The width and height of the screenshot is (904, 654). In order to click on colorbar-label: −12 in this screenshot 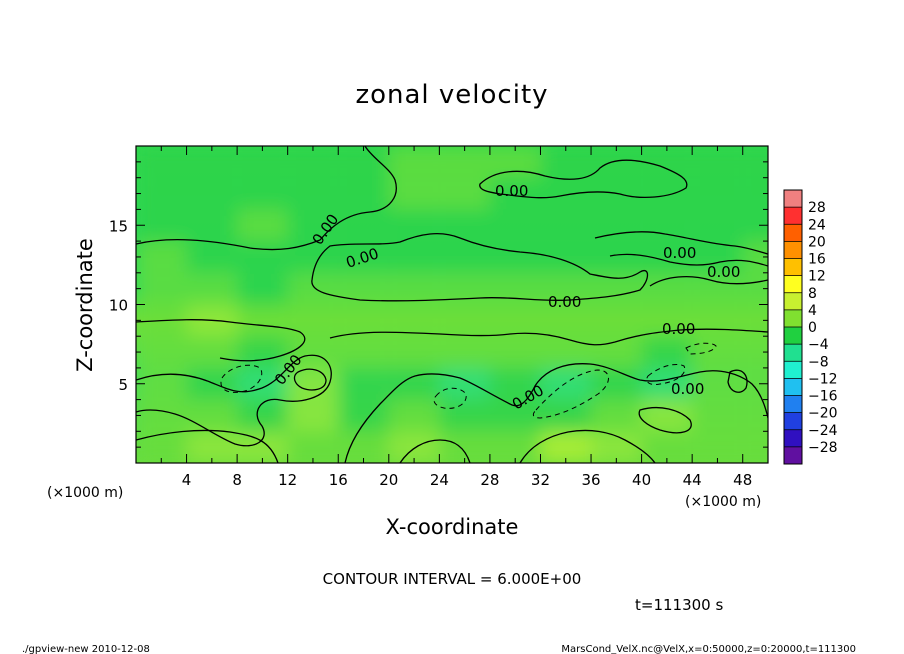, I will do `click(823, 379)`.